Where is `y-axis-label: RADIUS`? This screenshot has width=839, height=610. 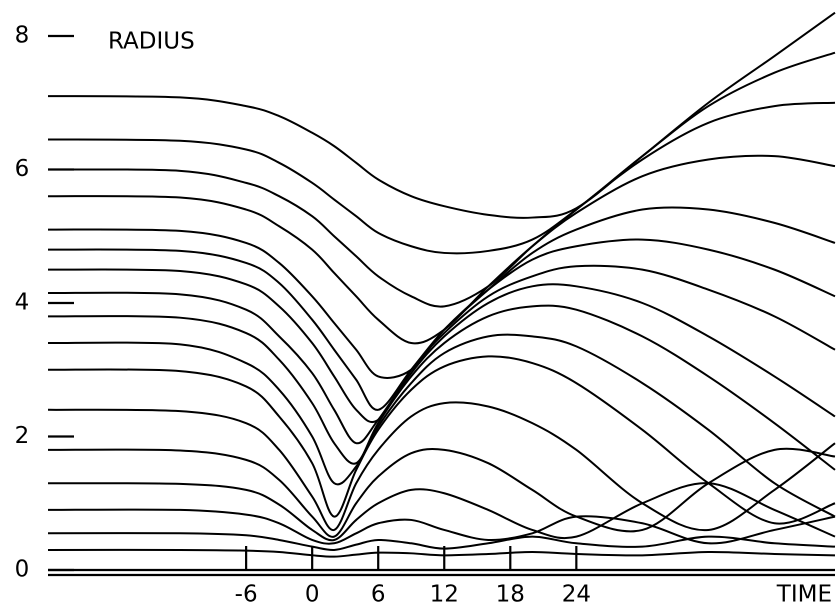 y-axis-label: RADIUS is located at coordinates (151, 42).